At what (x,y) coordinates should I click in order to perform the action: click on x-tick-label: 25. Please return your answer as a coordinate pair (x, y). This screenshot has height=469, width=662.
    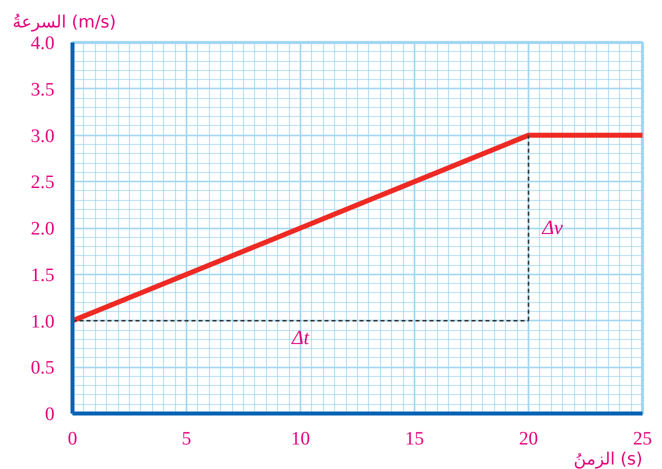
    Looking at the image, I should click on (642, 439).